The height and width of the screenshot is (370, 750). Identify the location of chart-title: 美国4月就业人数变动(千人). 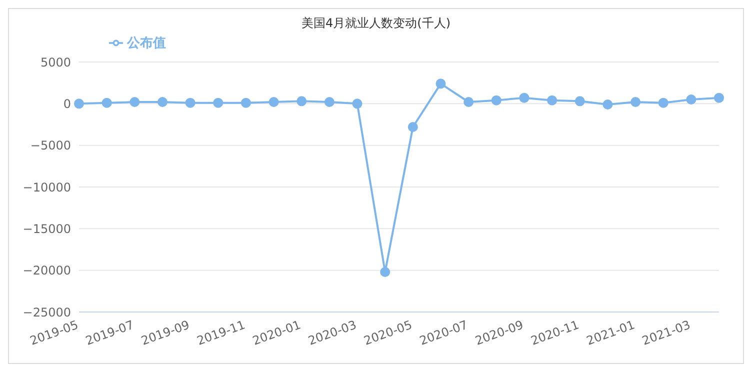
(376, 23).